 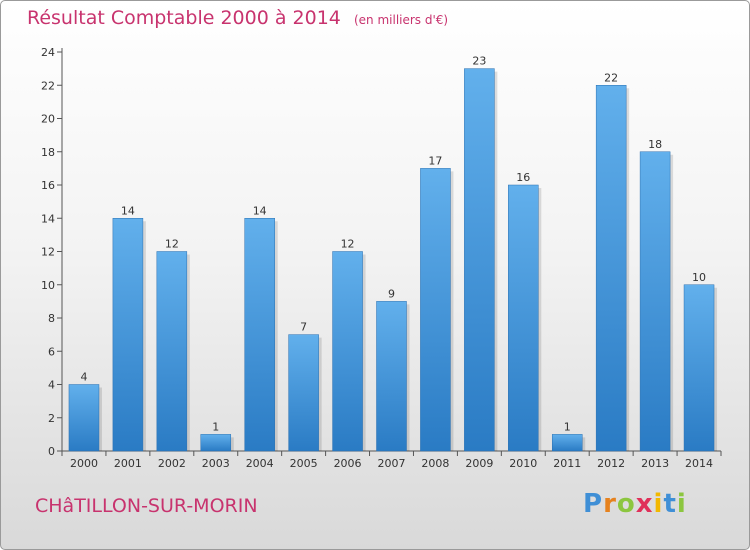 What do you see at coordinates (172, 463) in the screenshot?
I see `x-tick-label-2002: 2002` at bounding box center [172, 463].